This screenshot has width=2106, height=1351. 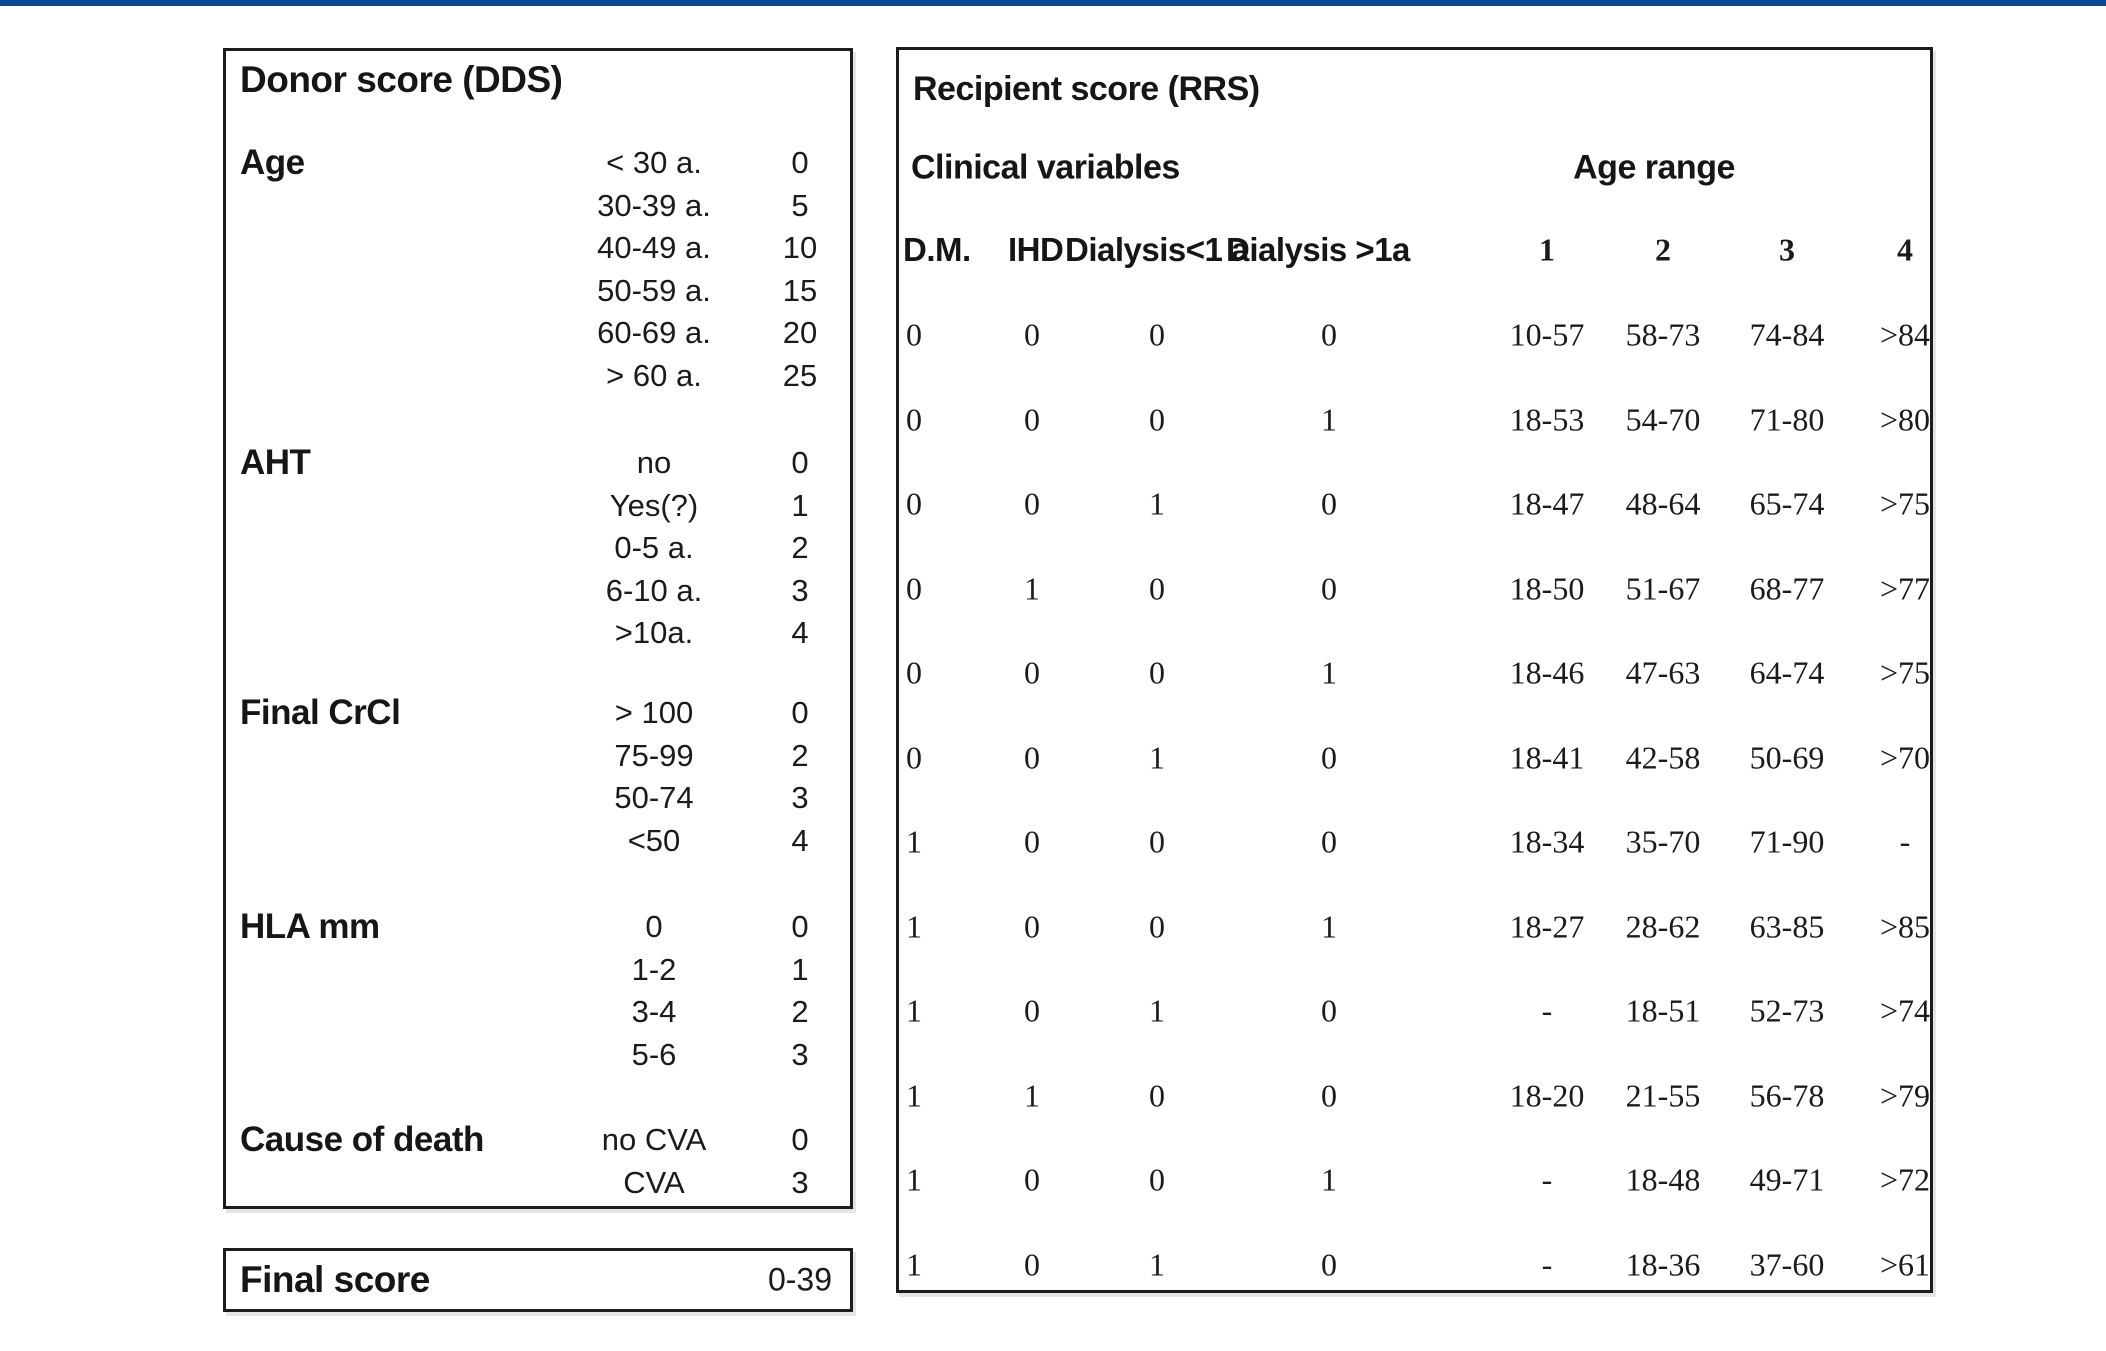 What do you see at coordinates (362, 1139) in the screenshot?
I see `donor-category-label: Cause of death` at bounding box center [362, 1139].